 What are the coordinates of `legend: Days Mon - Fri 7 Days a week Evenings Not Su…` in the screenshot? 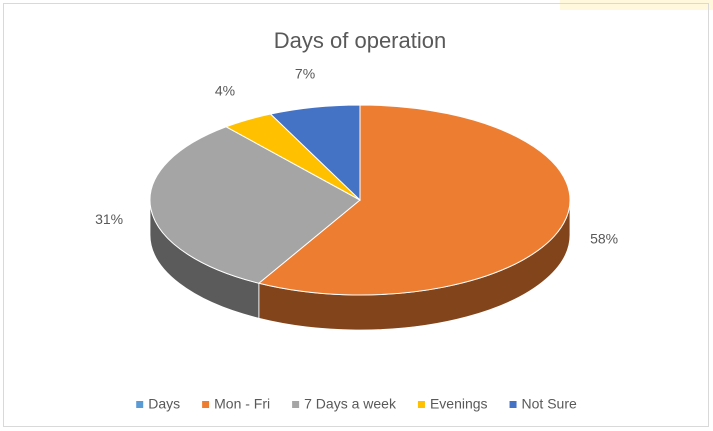 It's located at (356, 404).